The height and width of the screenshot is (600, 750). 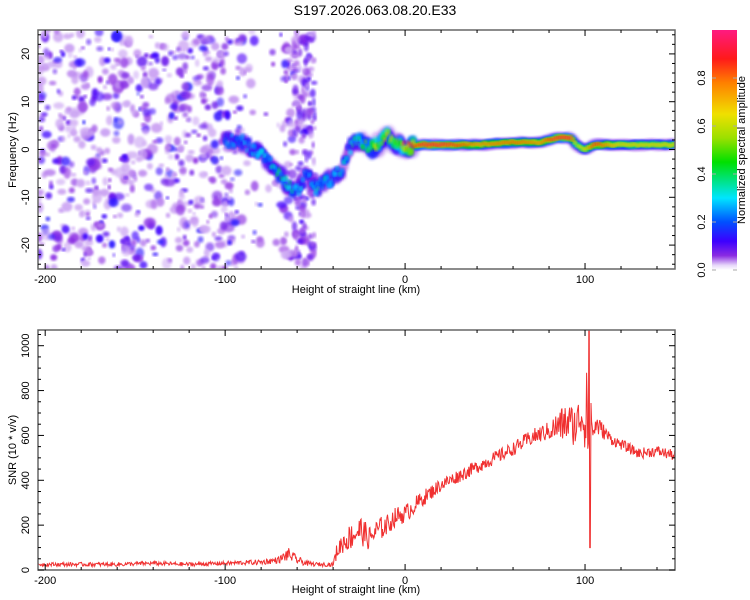 What do you see at coordinates (585, 280) in the screenshot?
I see `x-tick-label: 100` at bounding box center [585, 280].